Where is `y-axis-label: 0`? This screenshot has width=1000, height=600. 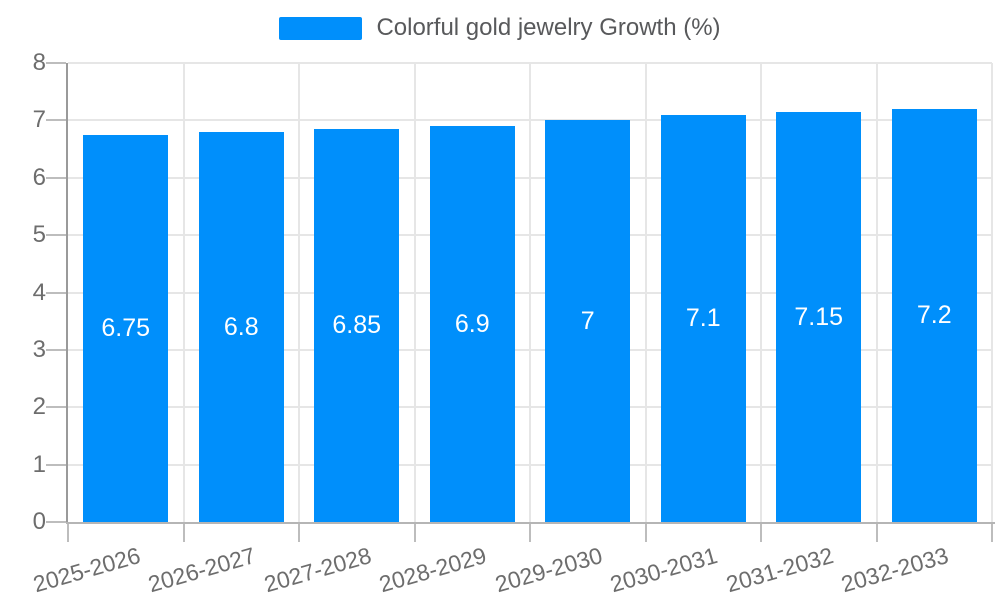
y-axis-label: 0 is located at coordinates (39, 521).